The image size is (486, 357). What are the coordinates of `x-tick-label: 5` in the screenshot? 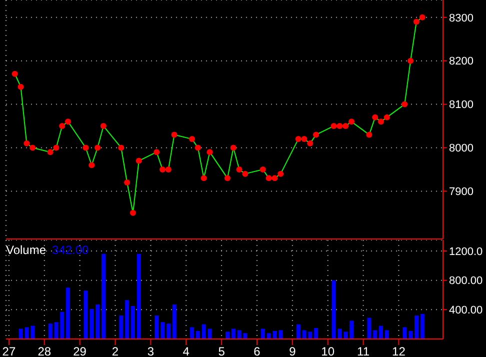 It's located at (222, 350).